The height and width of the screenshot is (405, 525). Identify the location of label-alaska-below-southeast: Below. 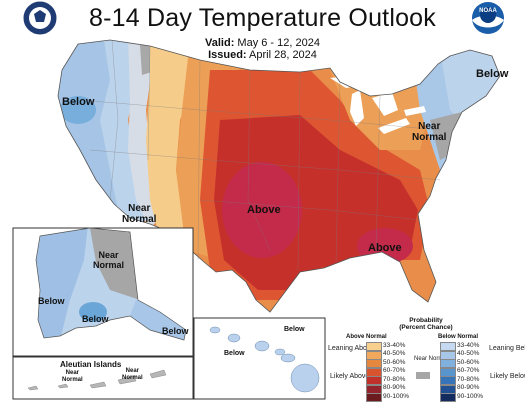
(175, 331).